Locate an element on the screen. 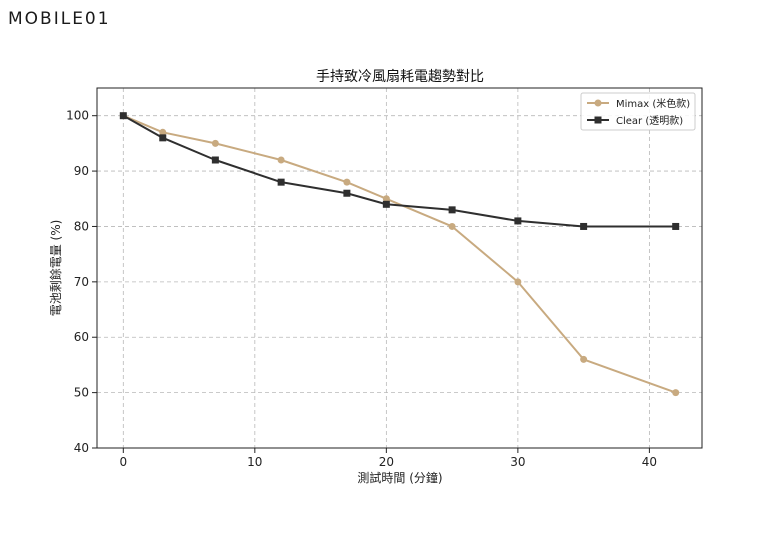 The height and width of the screenshot is (549, 780). y-tick-label: 40 is located at coordinates (81, 448).